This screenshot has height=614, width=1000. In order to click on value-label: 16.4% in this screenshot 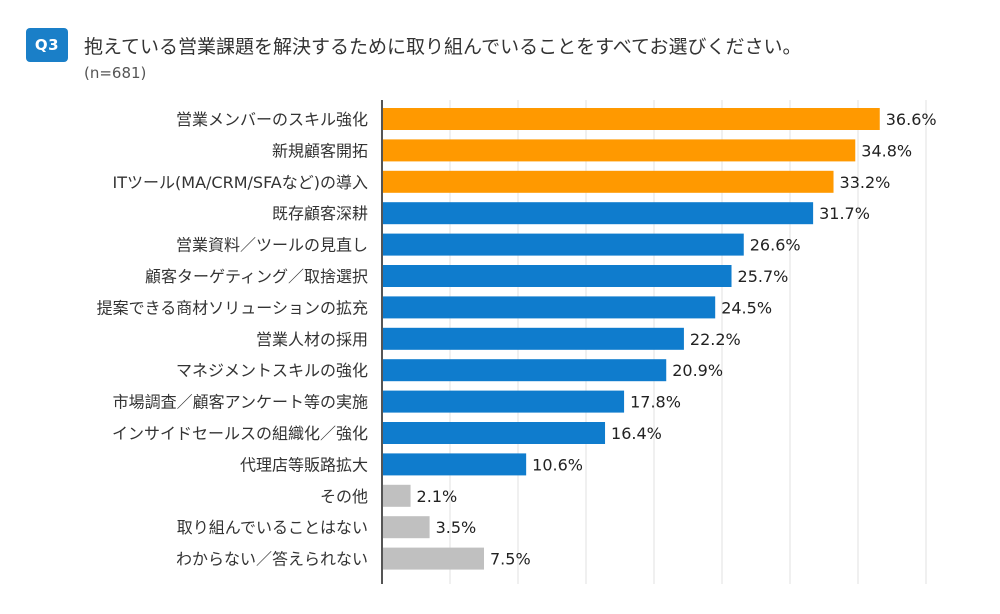, I will do `click(636, 433)`.